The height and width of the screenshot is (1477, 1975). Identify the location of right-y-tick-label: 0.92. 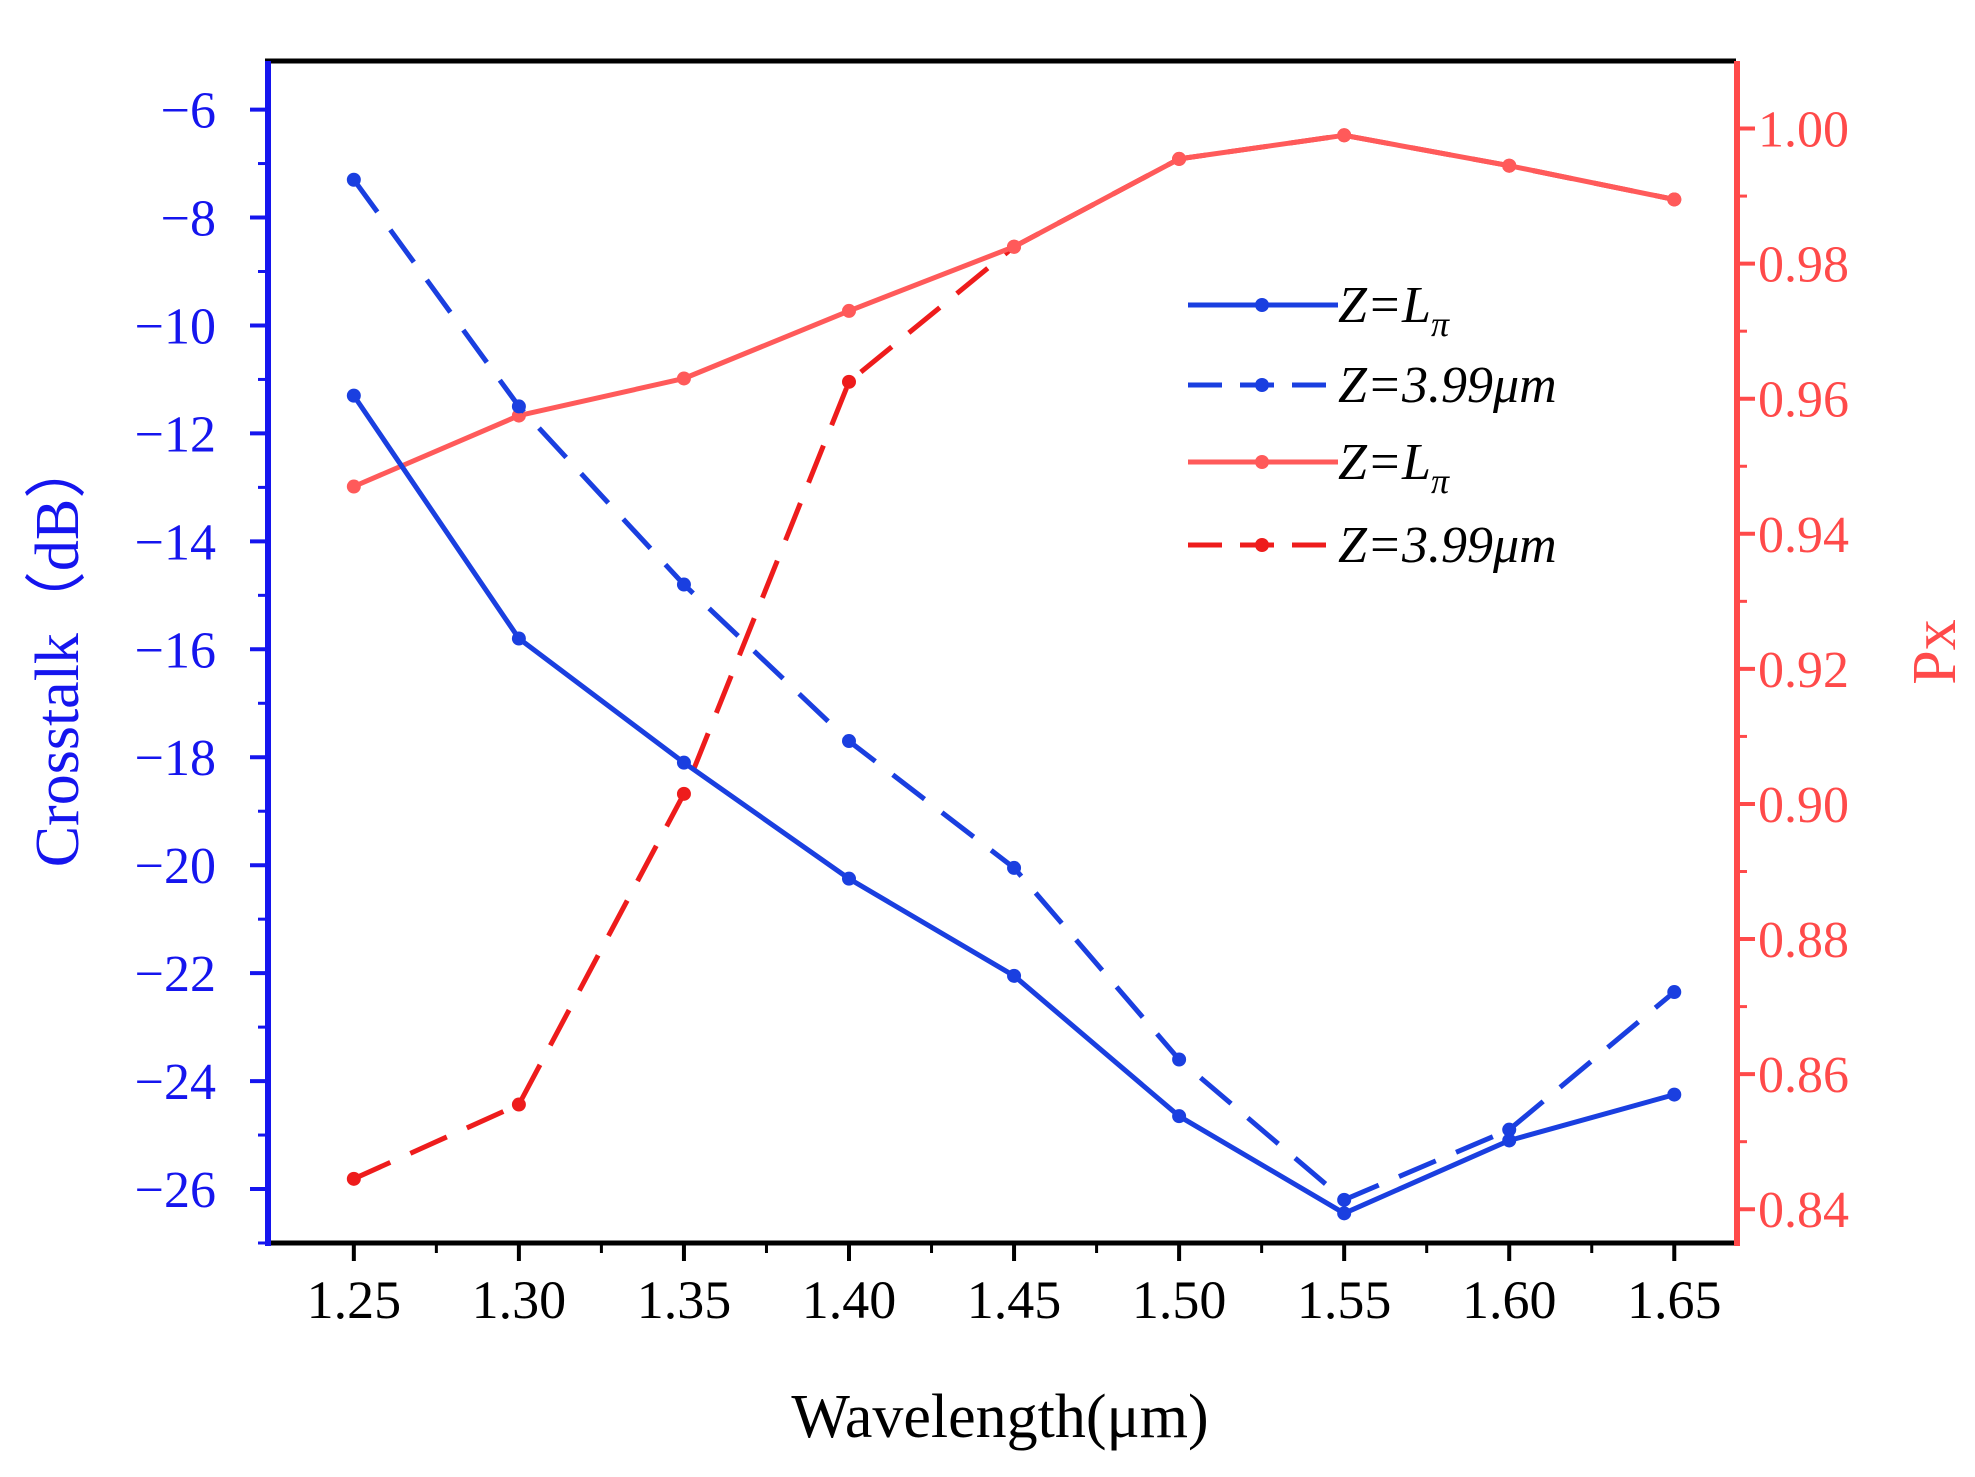
(1803, 670).